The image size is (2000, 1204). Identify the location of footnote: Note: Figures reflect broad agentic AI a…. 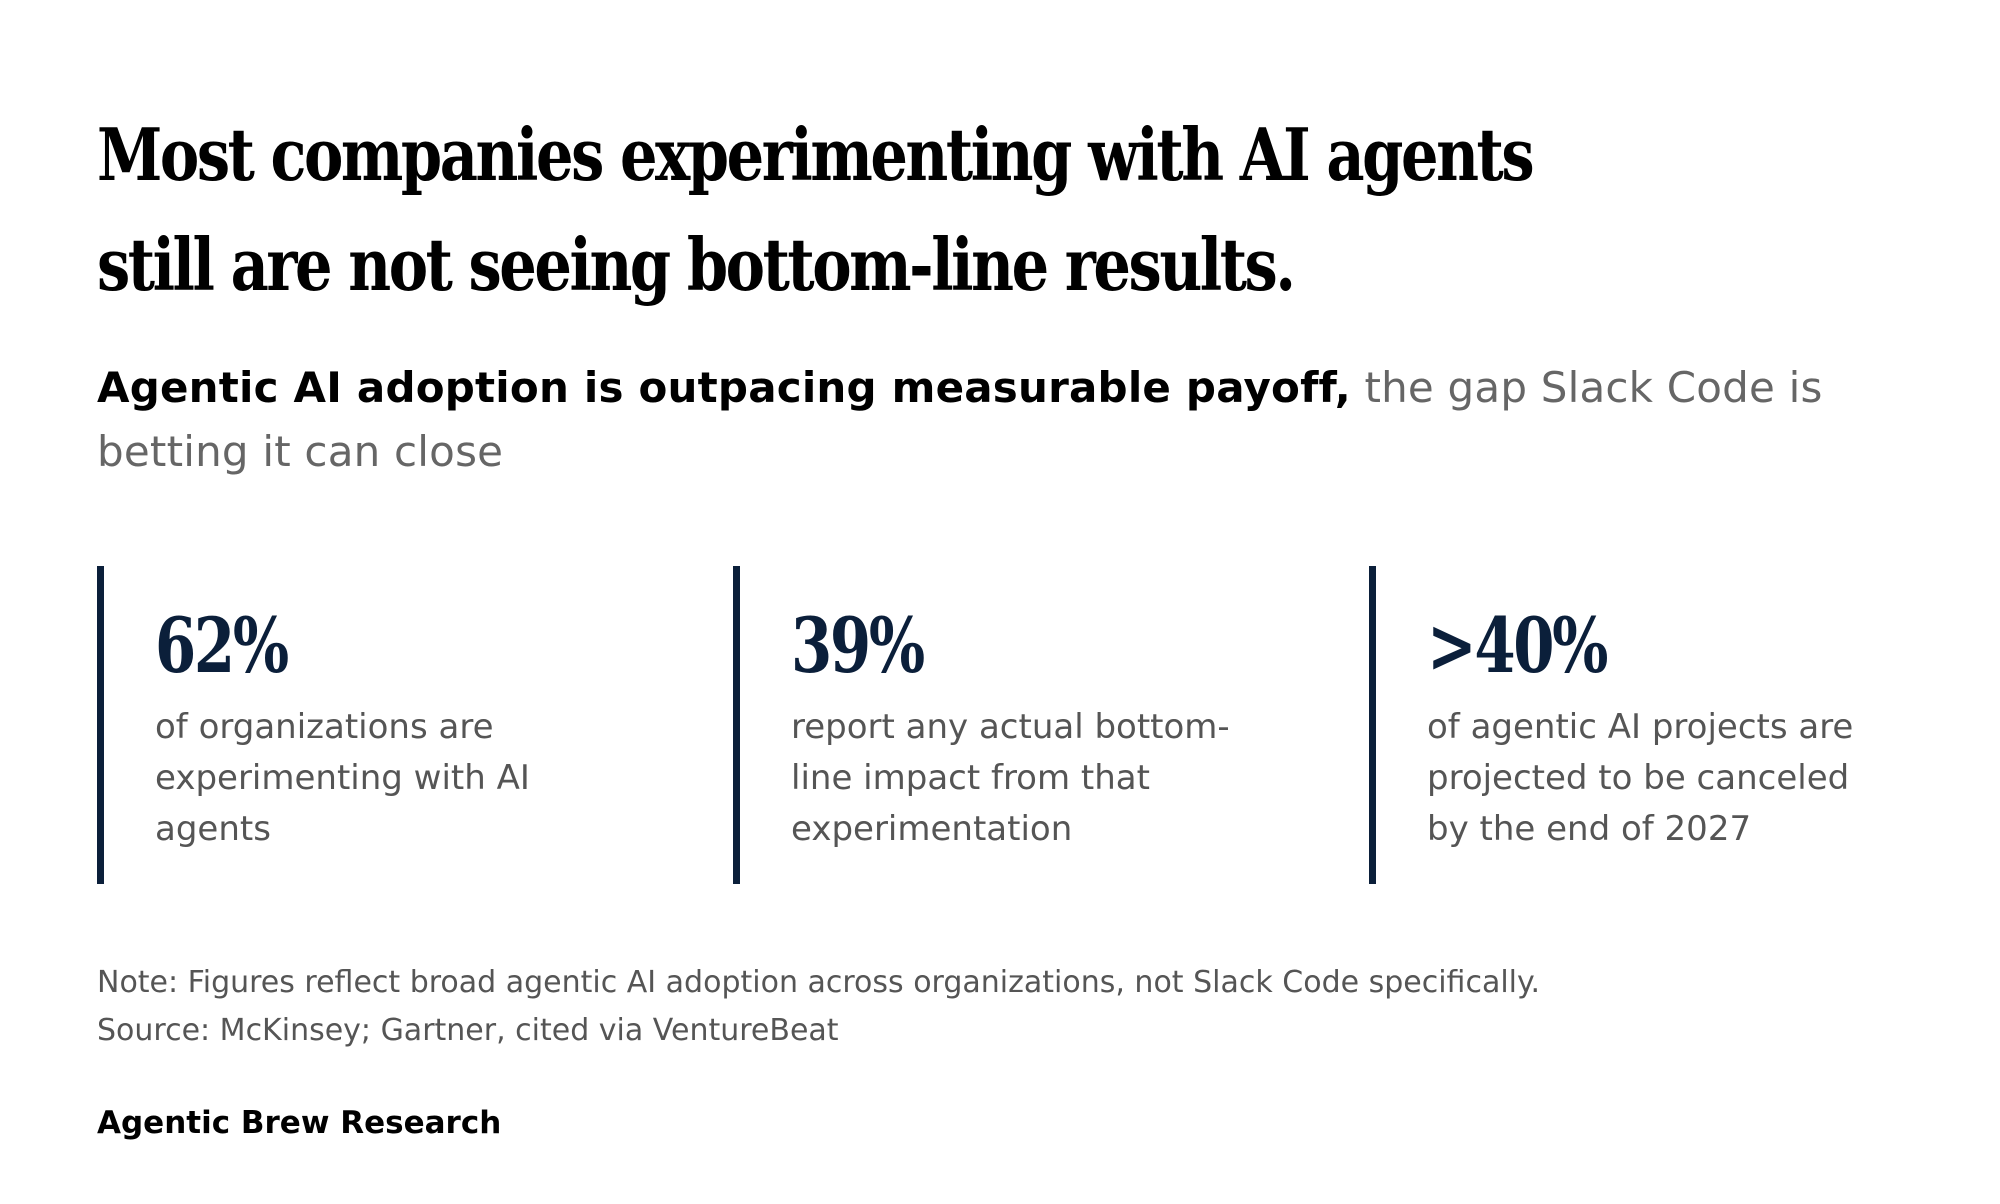
(819, 982).